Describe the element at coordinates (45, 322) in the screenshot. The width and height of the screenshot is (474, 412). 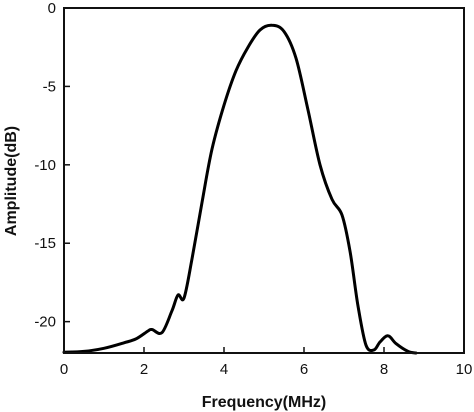
I see `y-tick-label: -20` at that location.